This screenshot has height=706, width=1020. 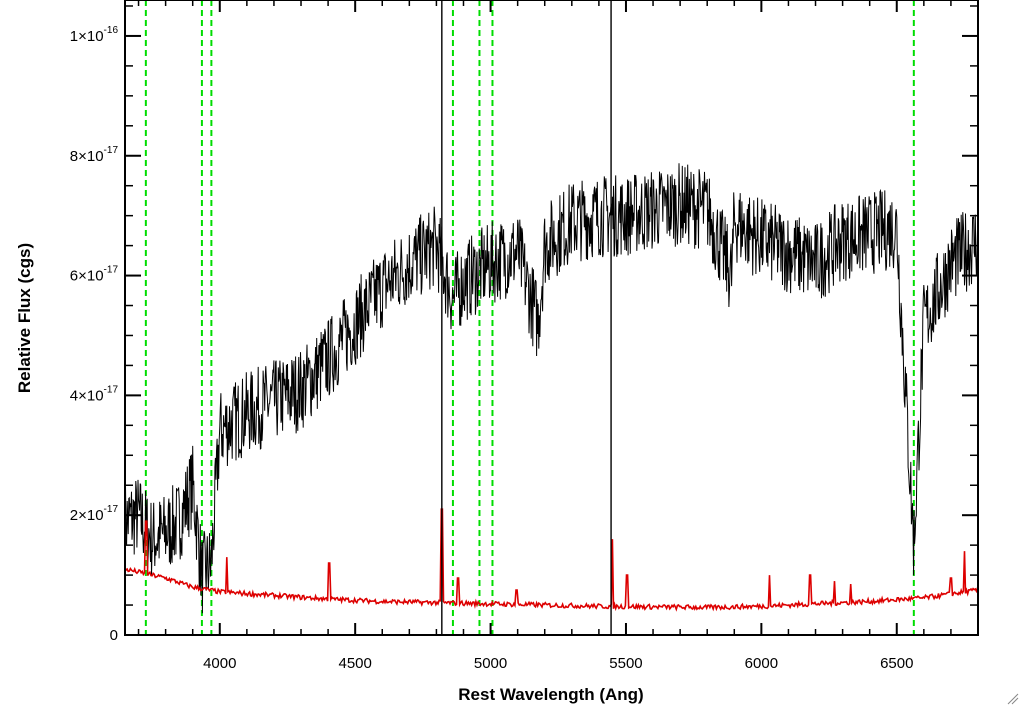 What do you see at coordinates (94, 35) in the screenshot?
I see `y-tick-label-5: 1×10⁻¹⁶` at bounding box center [94, 35].